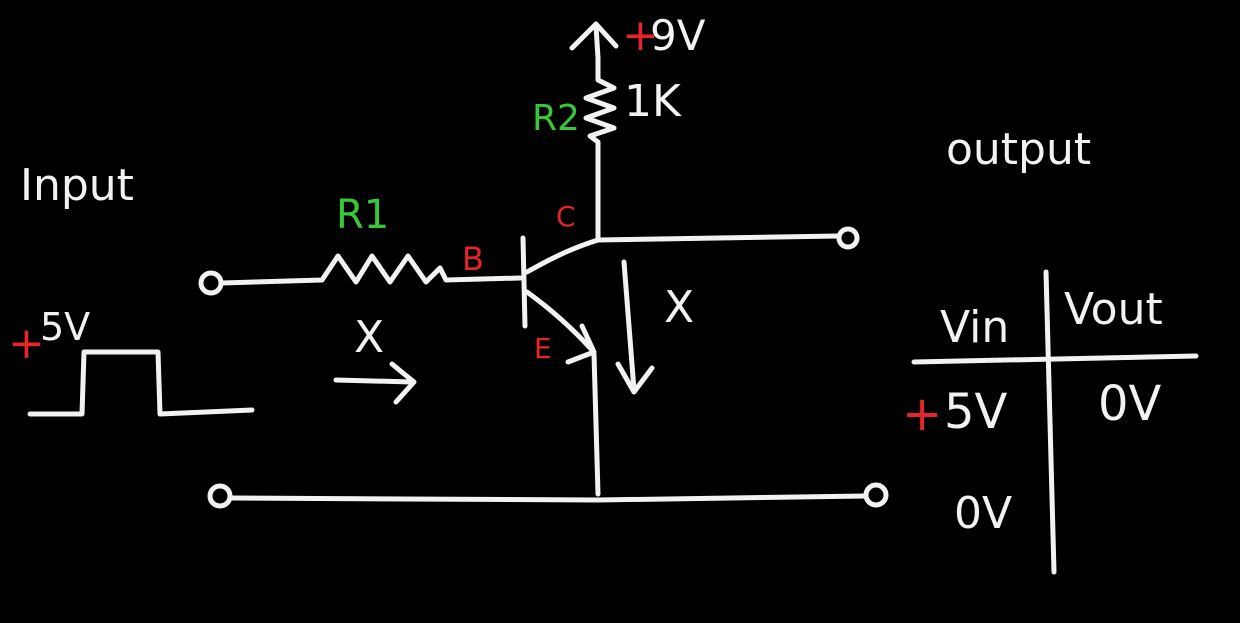 The width and height of the screenshot is (1240, 623). Describe the element at coordinates (362, 215) in the screenshot. I see `r1-label: R1` at that location.